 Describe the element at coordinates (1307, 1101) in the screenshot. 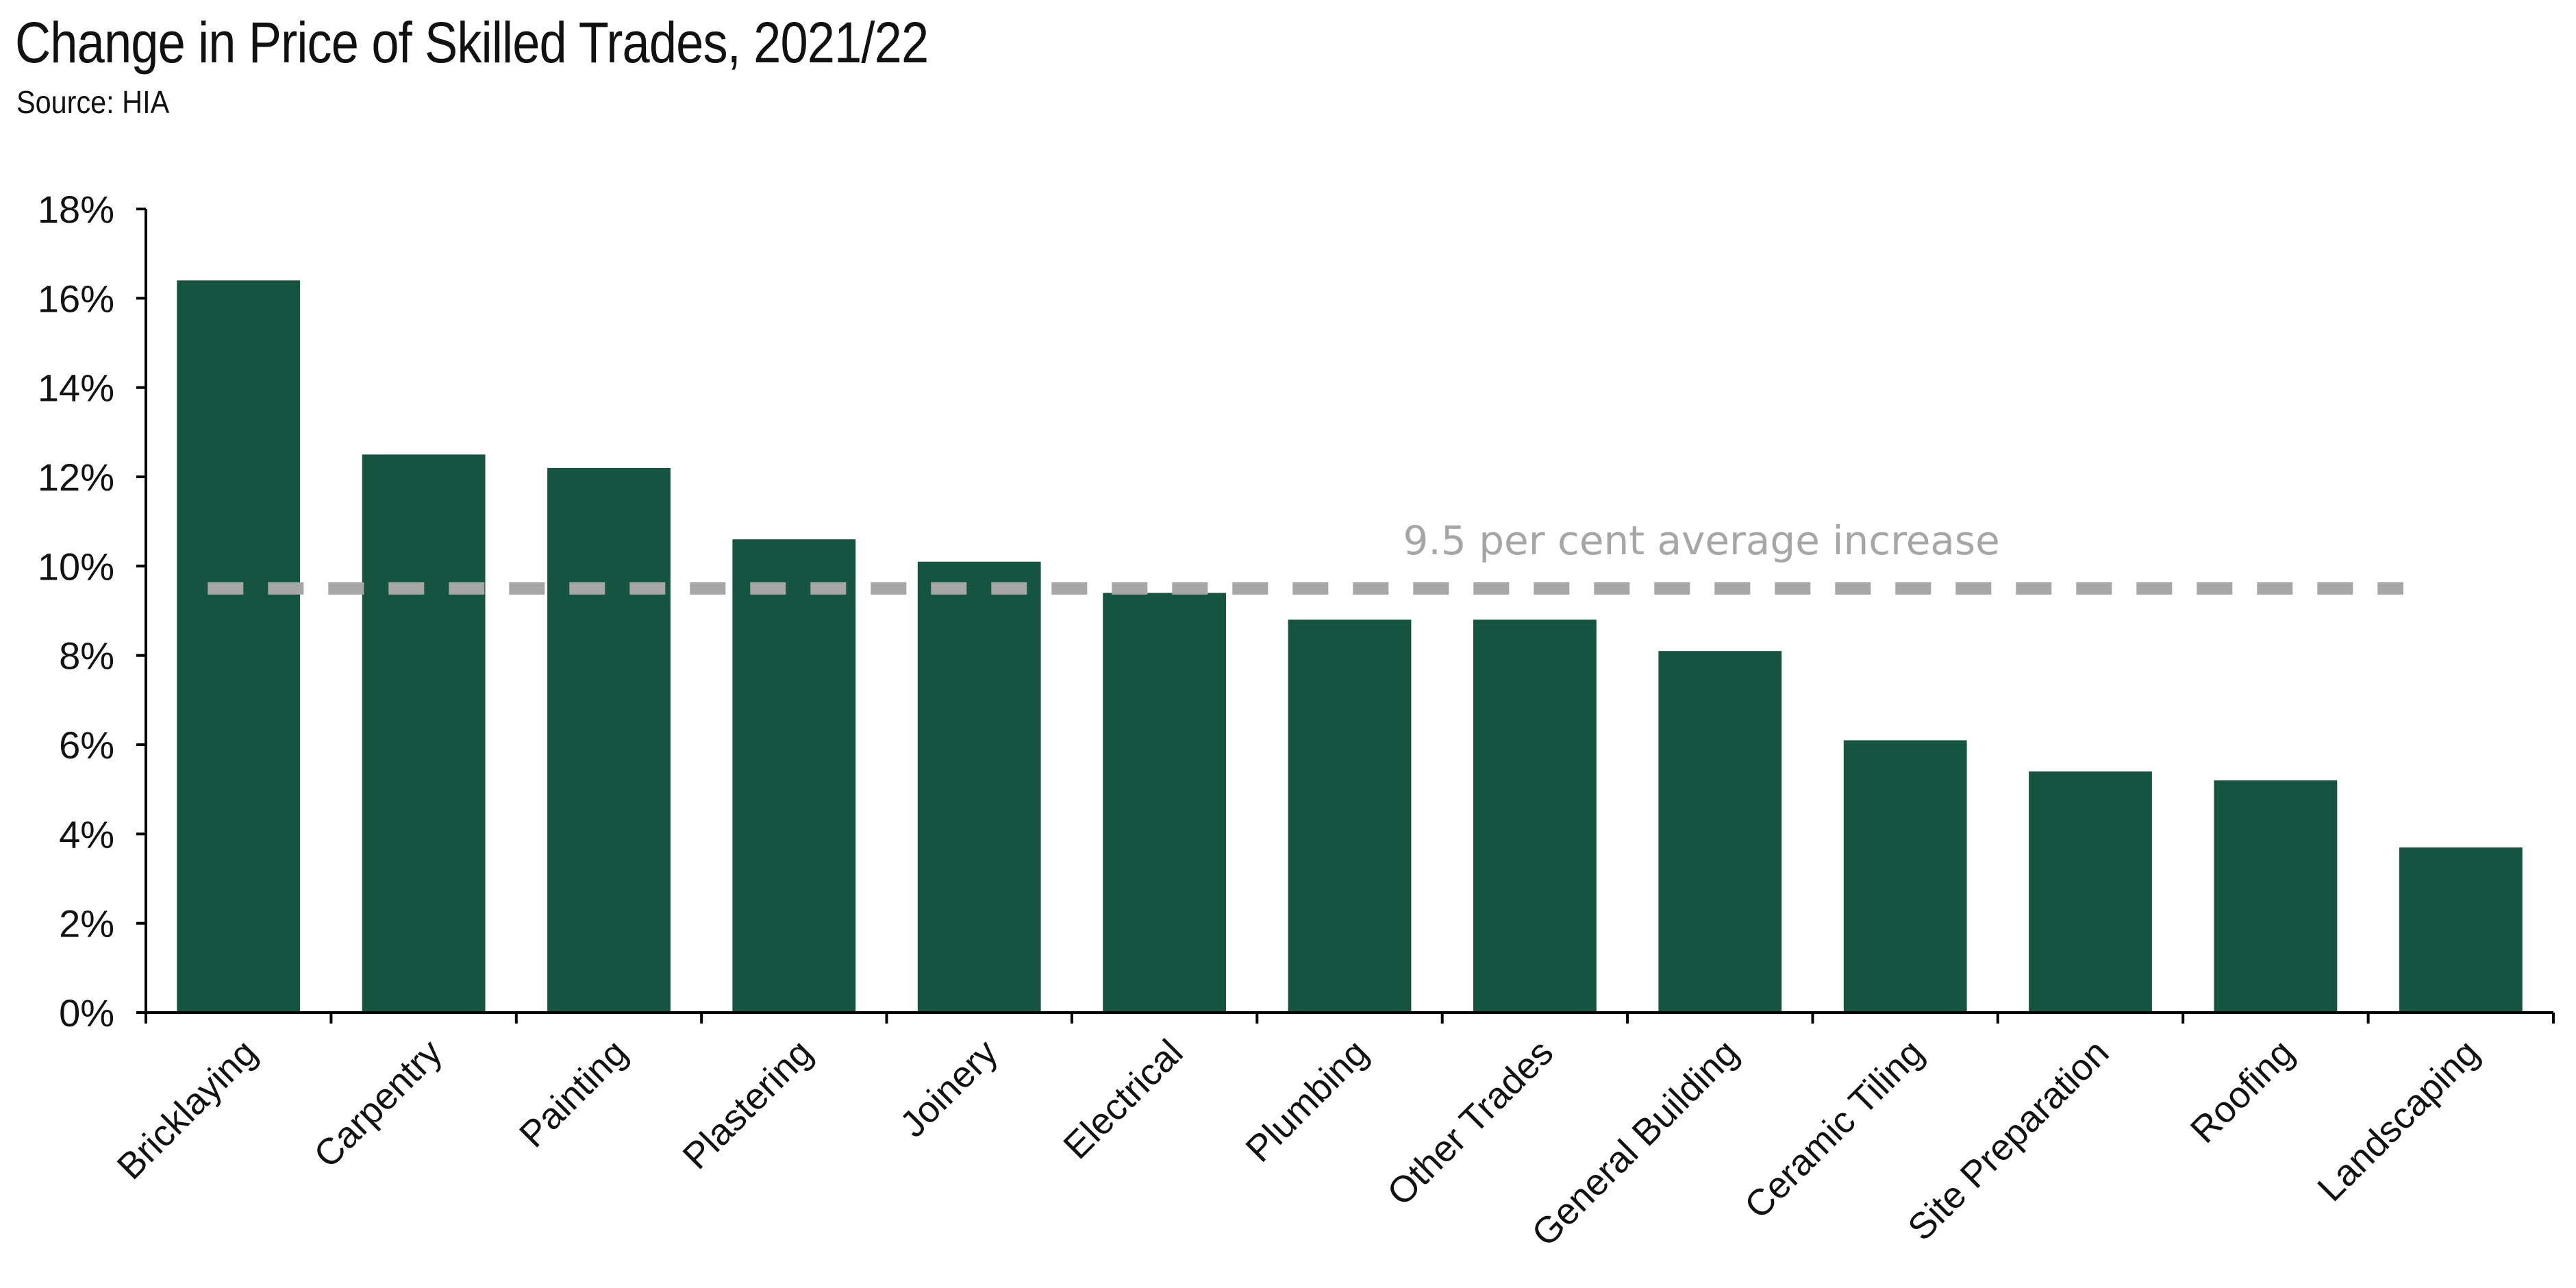

I see `x-category-label: Plumbing` at that location.